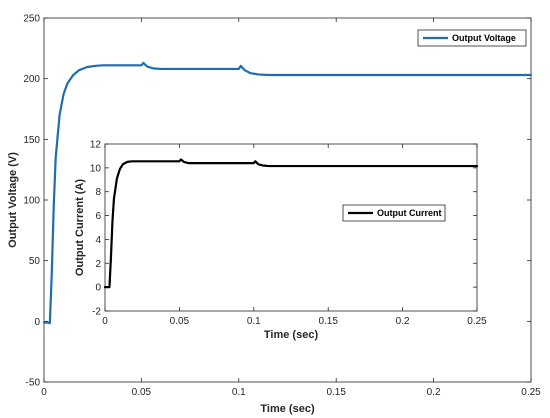 The height and width of the screenshot is (418, 550). What do you see at coordinates (239, 392) in the screenshot?
I see `main-x-tick-label: 0.1` at bounding box center [239, 392].